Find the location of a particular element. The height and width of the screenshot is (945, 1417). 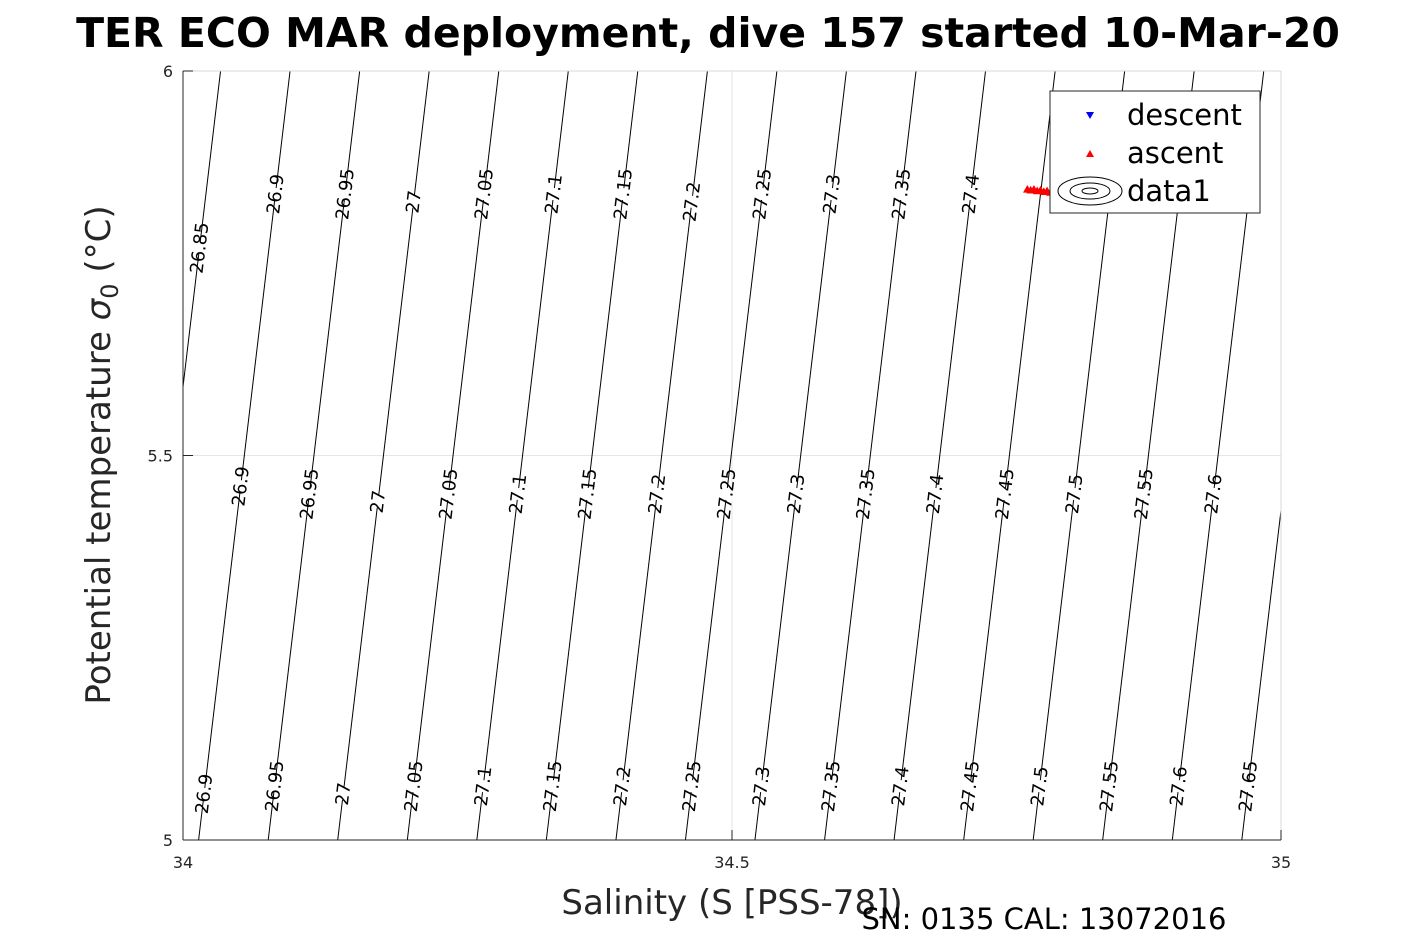

y-axis-label: Potential temperature σ0 (°C) is located at coordinates (101, 454).